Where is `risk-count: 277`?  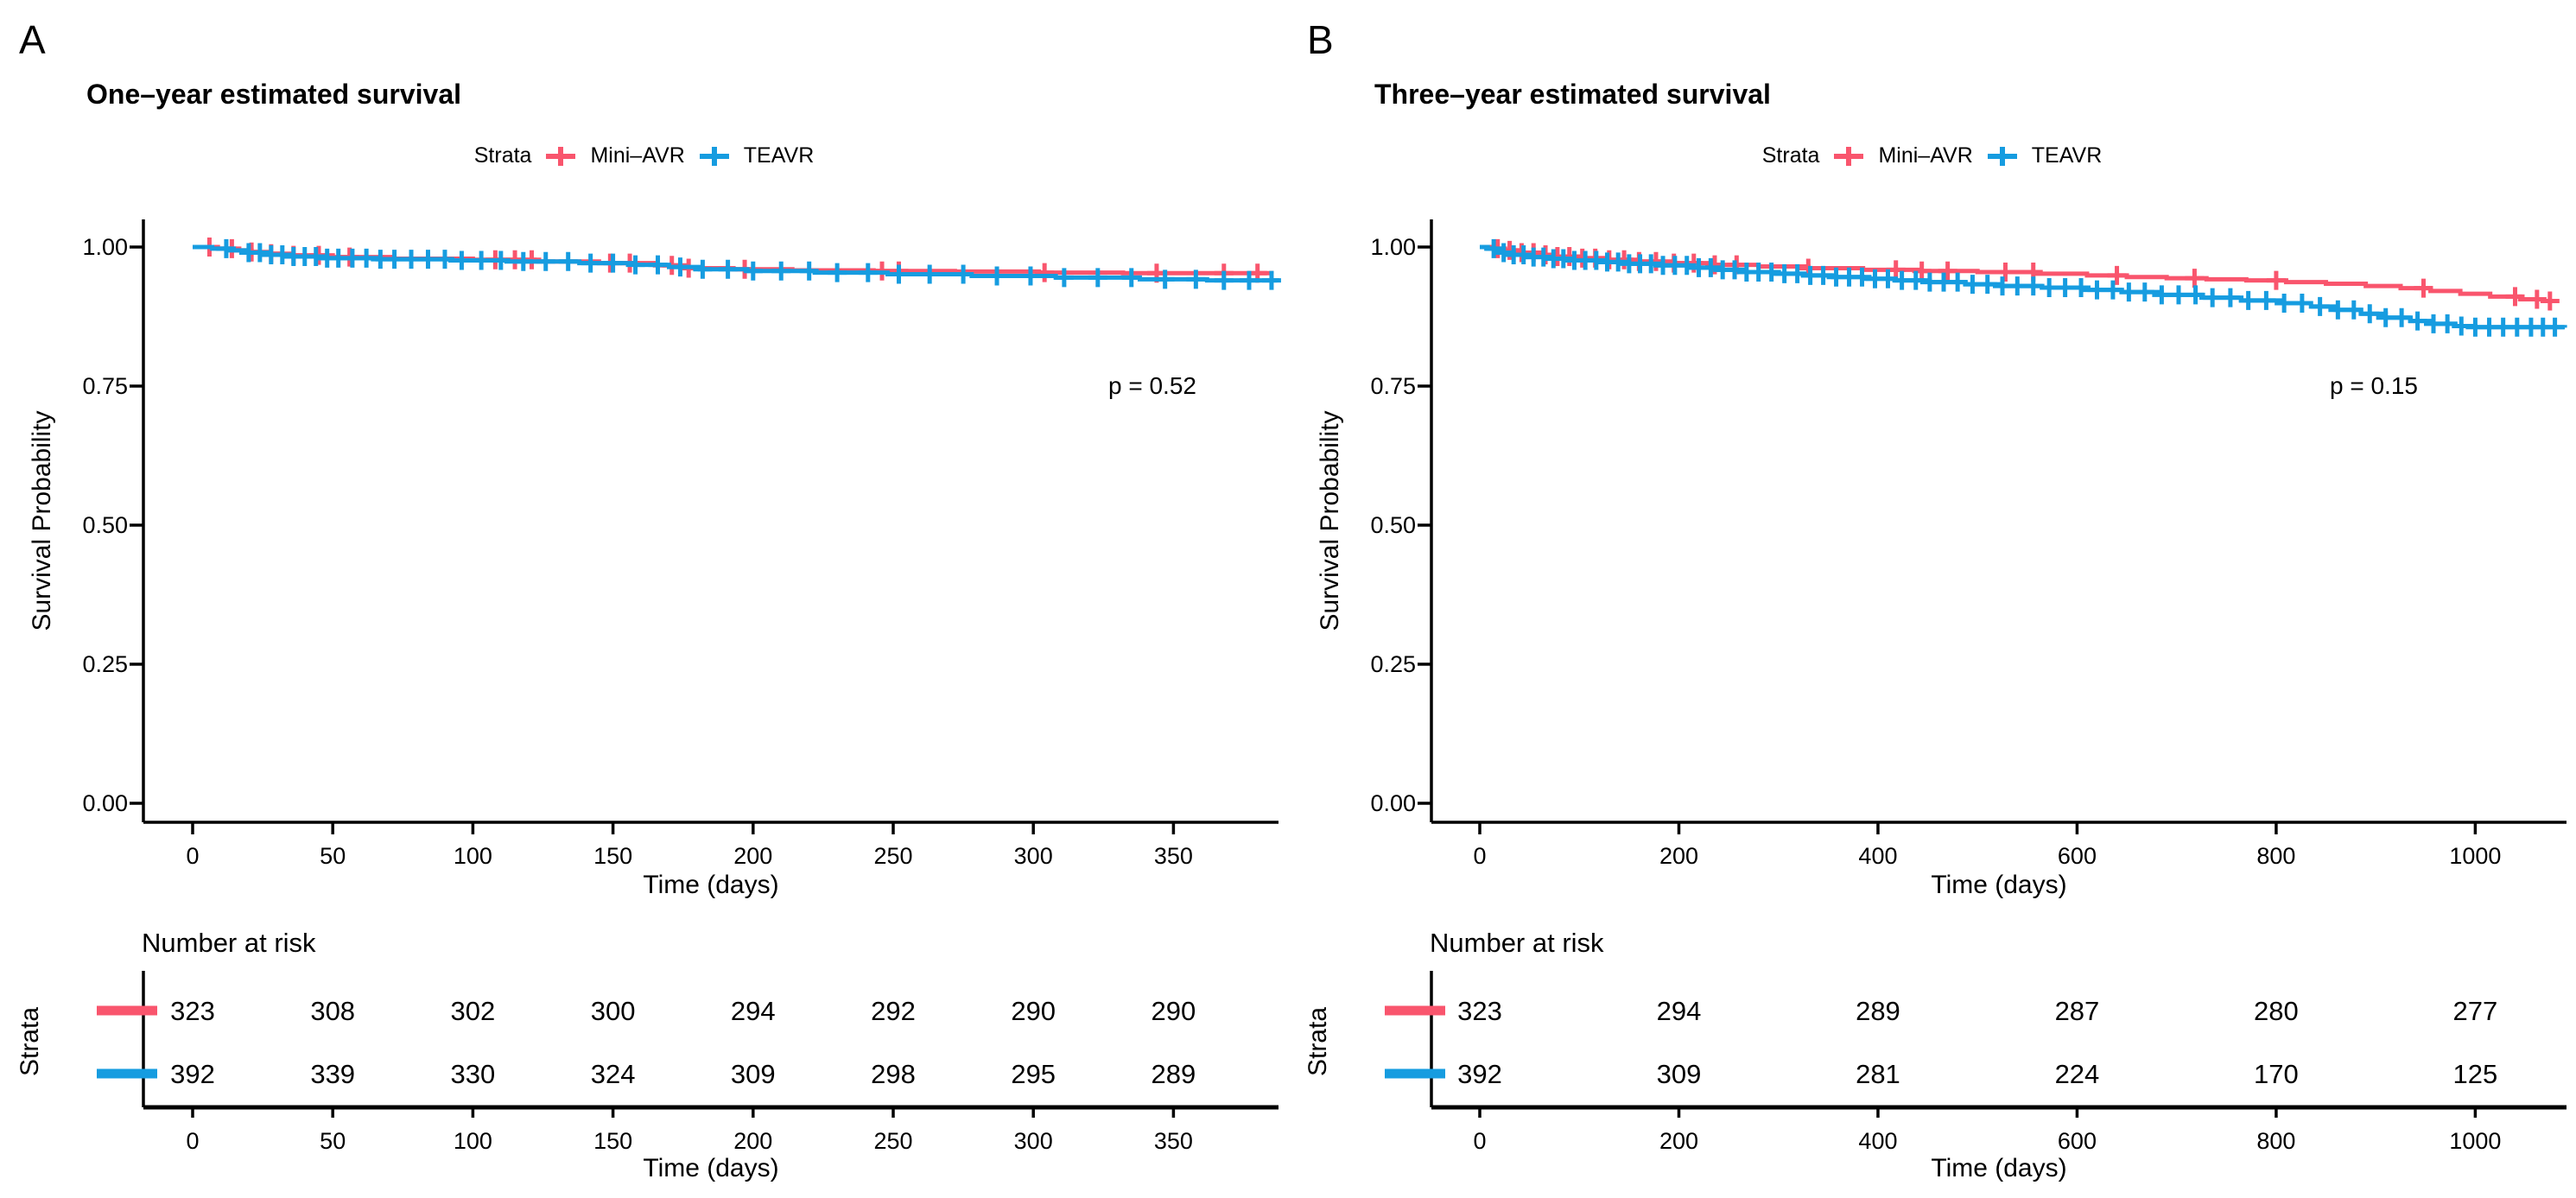
risk-count: 277 is located at coordinates (2475, 1011).